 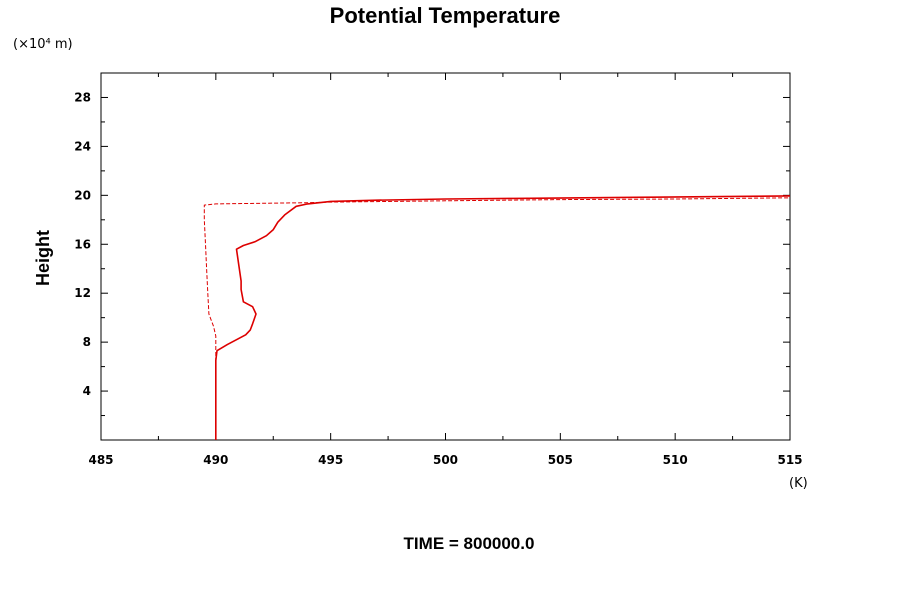 I want to click on x-tick-label: 510, so click(x=675, y=460).